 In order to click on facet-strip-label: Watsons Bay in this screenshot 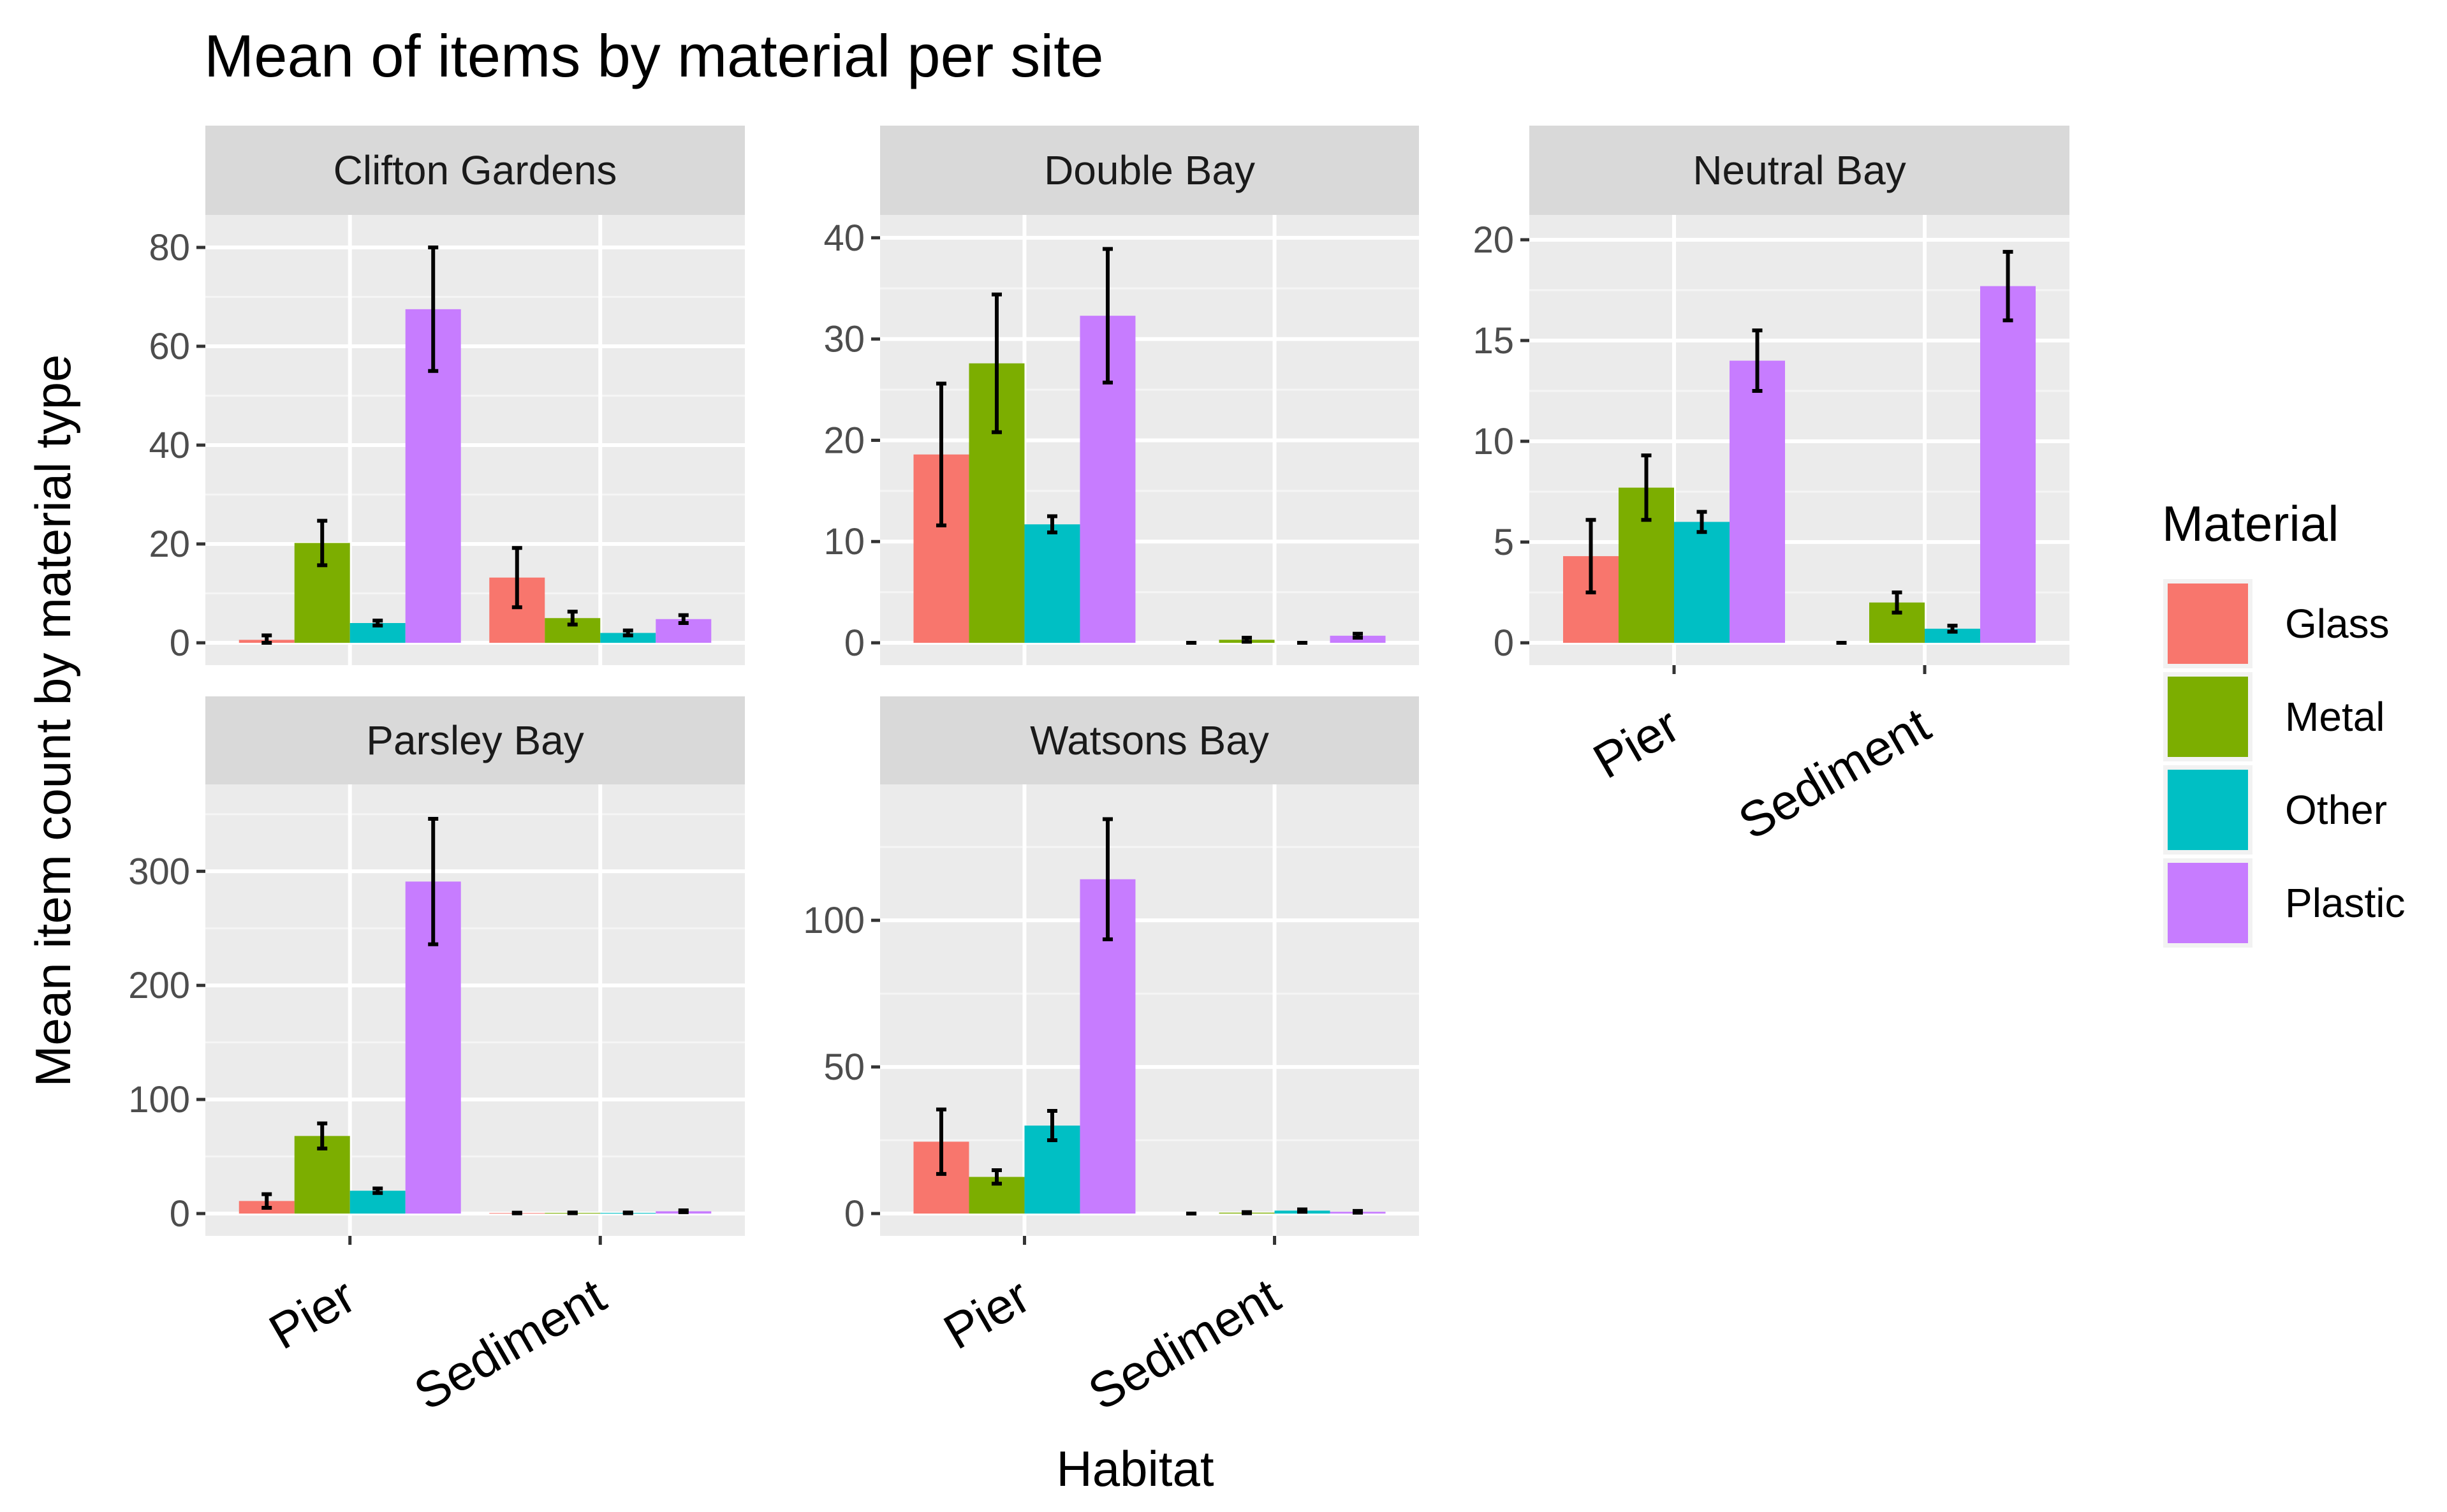, I will do `click(1150, 740)`.